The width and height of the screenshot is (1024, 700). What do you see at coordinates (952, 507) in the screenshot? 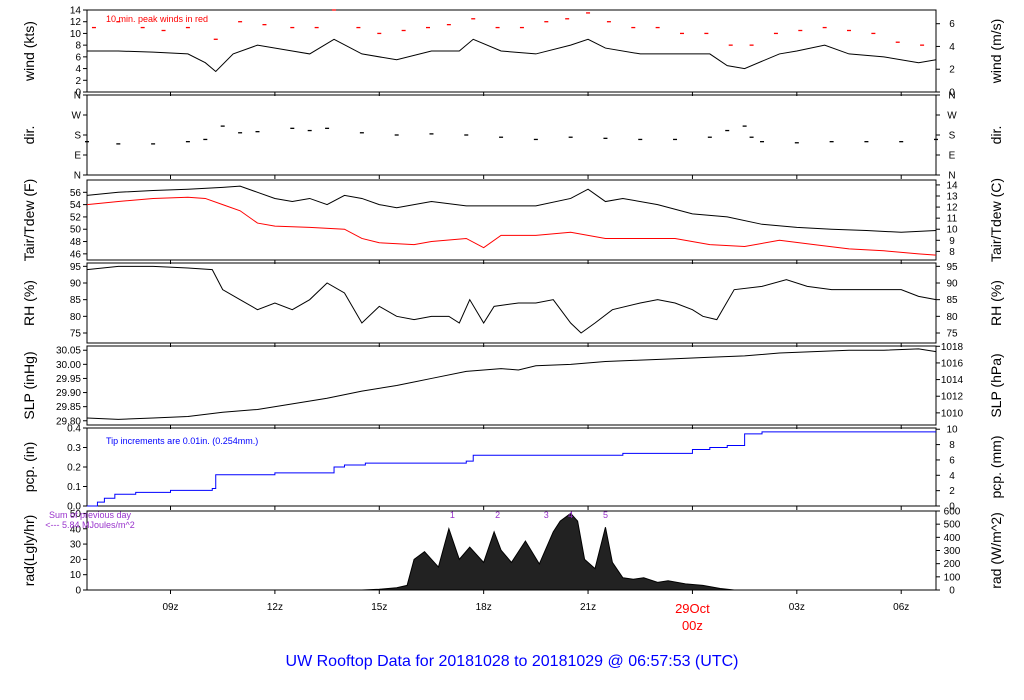
I see `y-tick-label-right: 0` at bounding box center [952, 507].